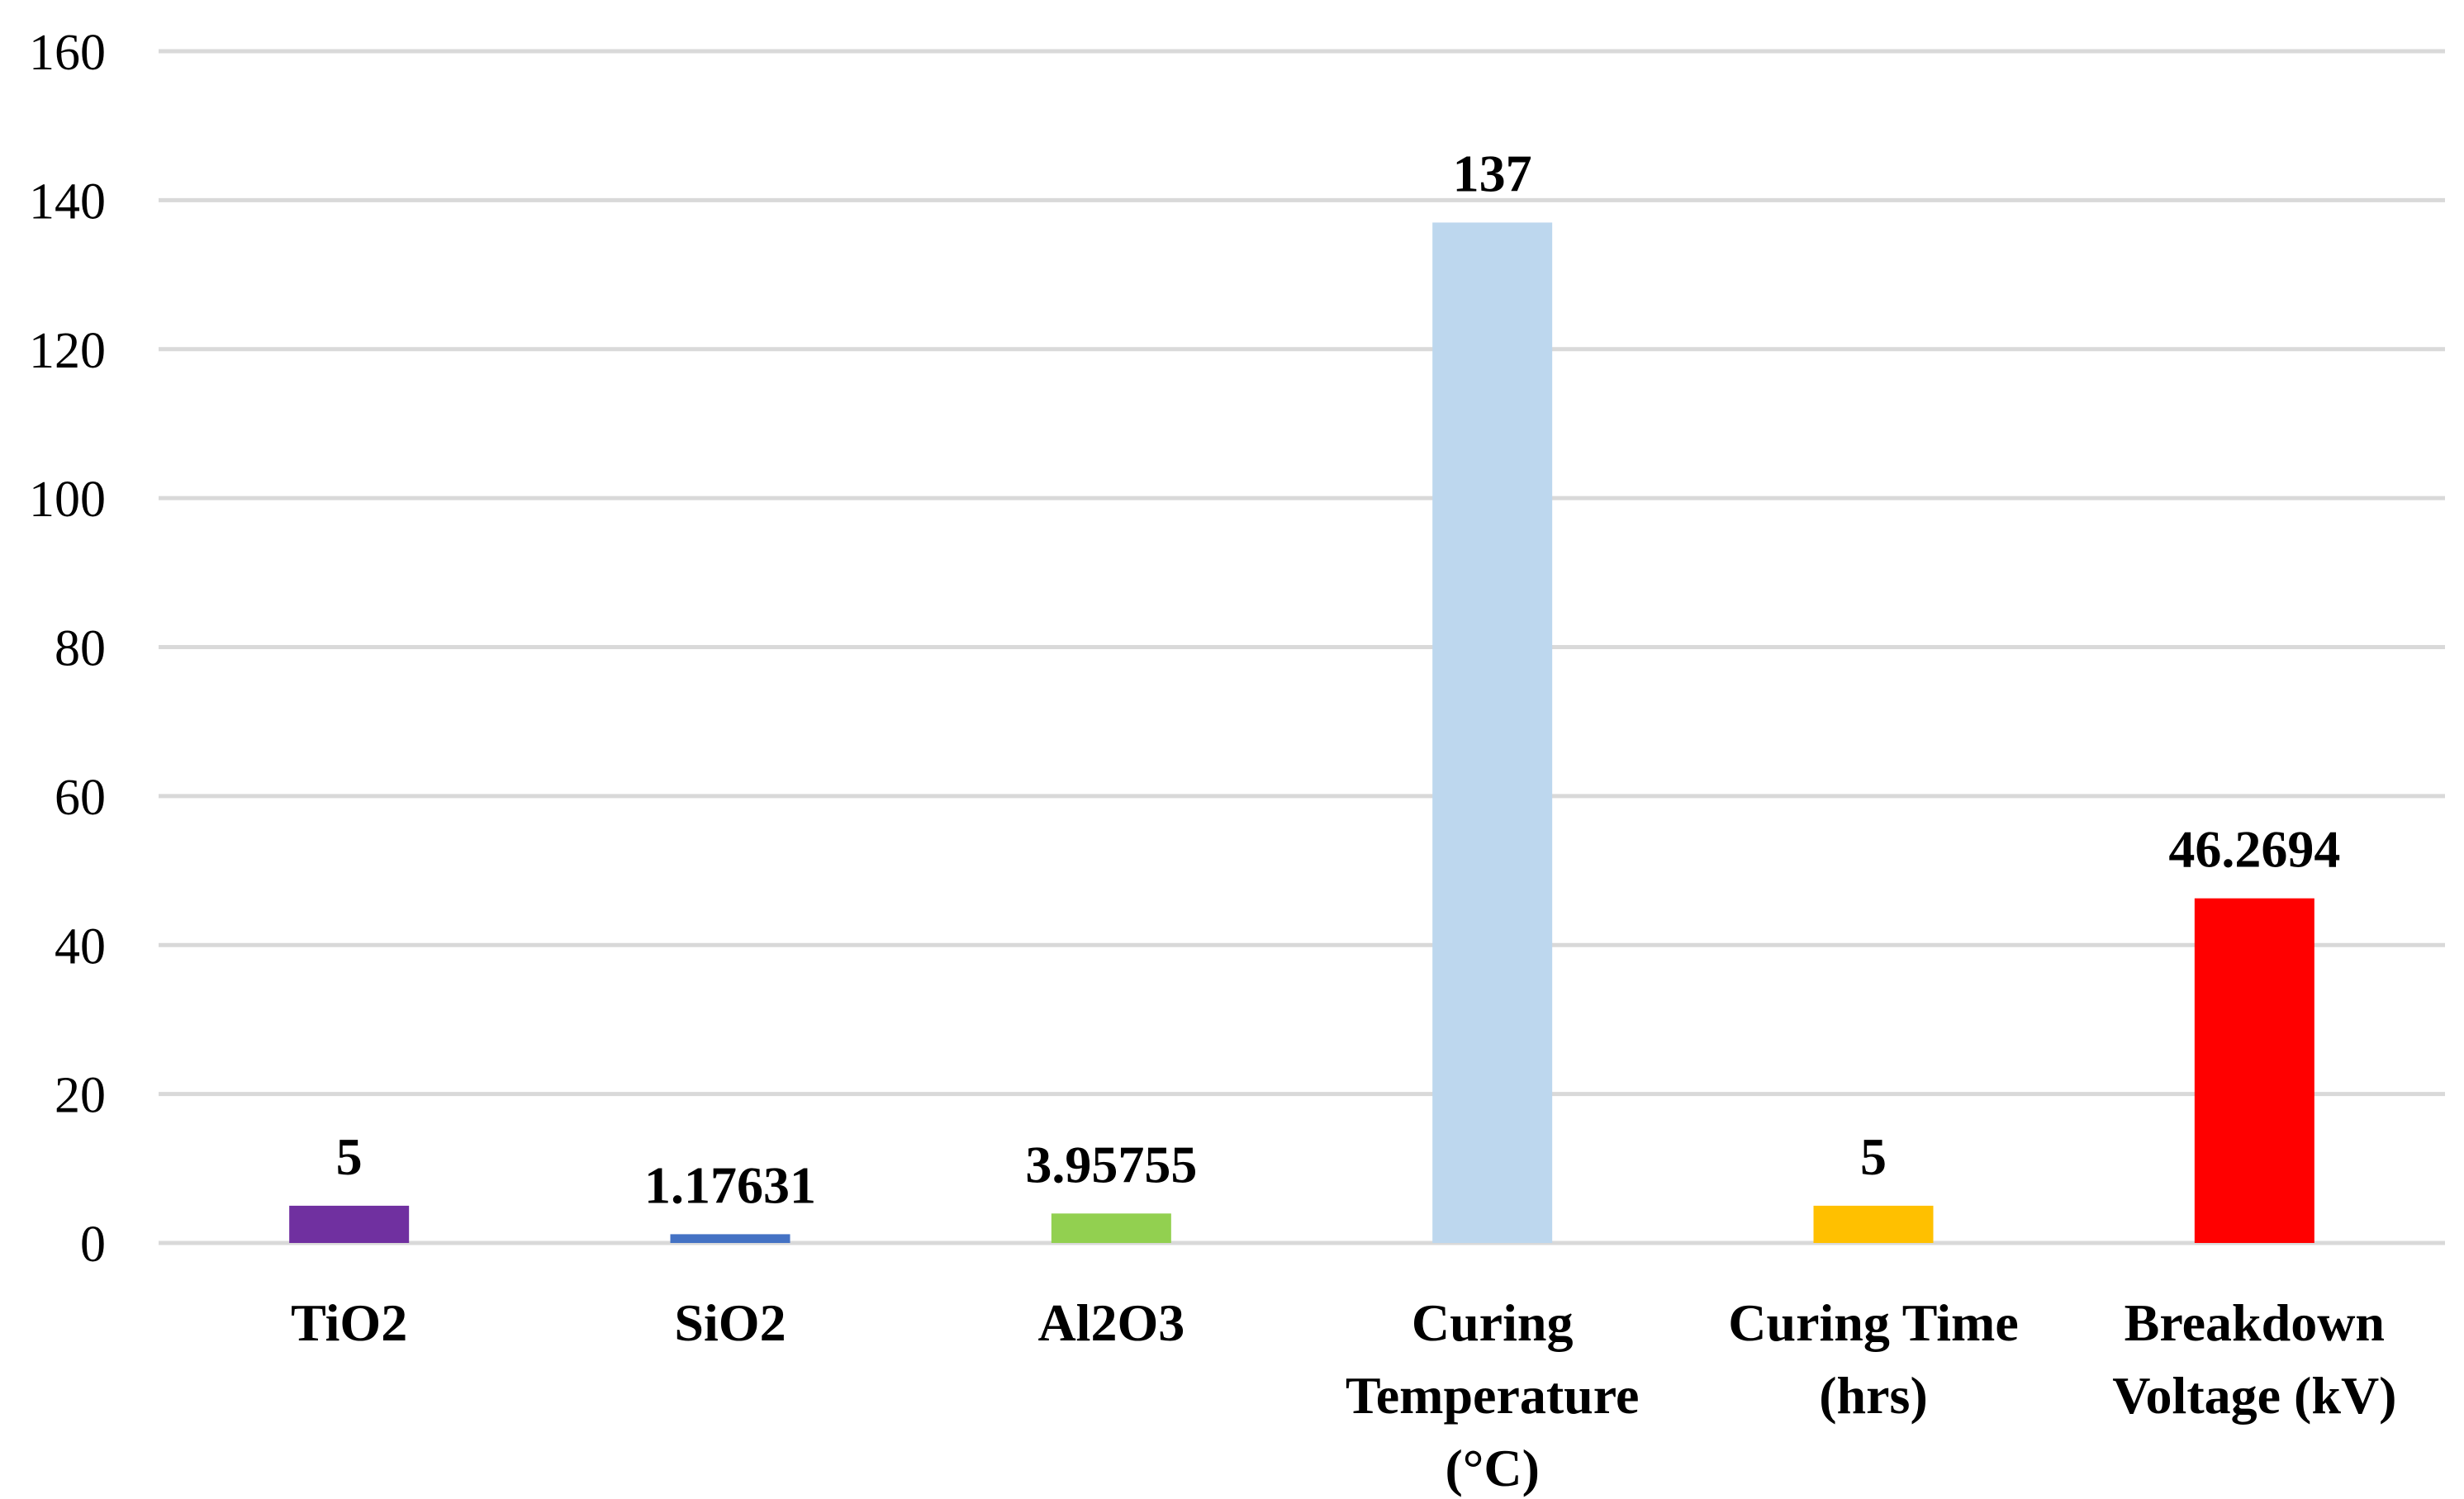  I want to click on category-label-5-line-1: Voltage (kV), so click(2254, 1395).